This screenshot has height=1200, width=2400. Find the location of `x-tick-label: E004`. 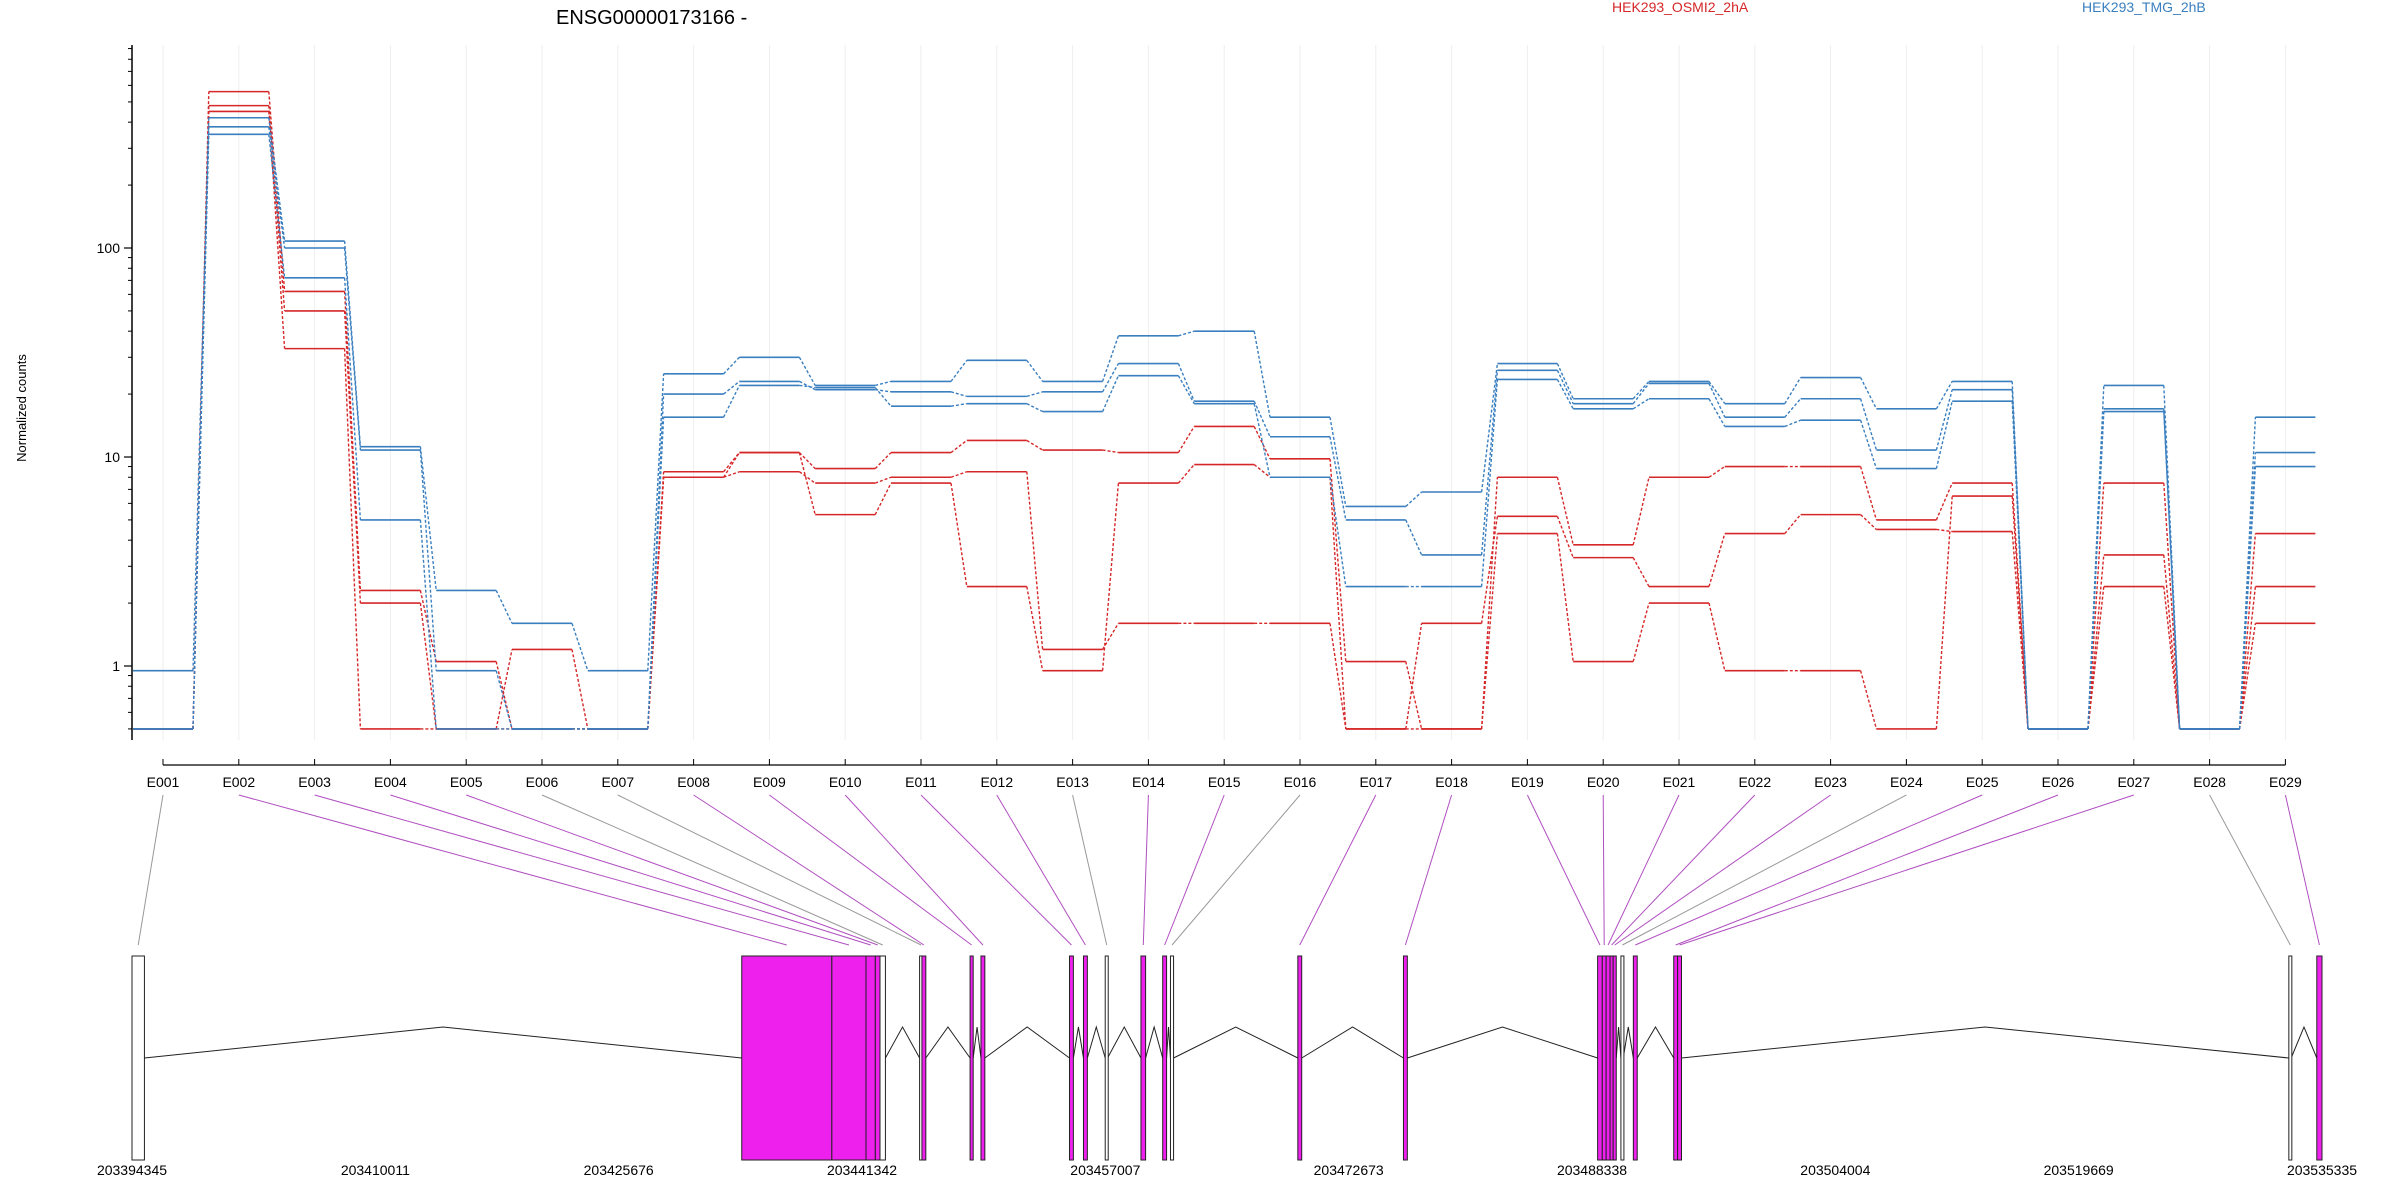

x-tick-label: E004 is located at coordinates (390, 782).